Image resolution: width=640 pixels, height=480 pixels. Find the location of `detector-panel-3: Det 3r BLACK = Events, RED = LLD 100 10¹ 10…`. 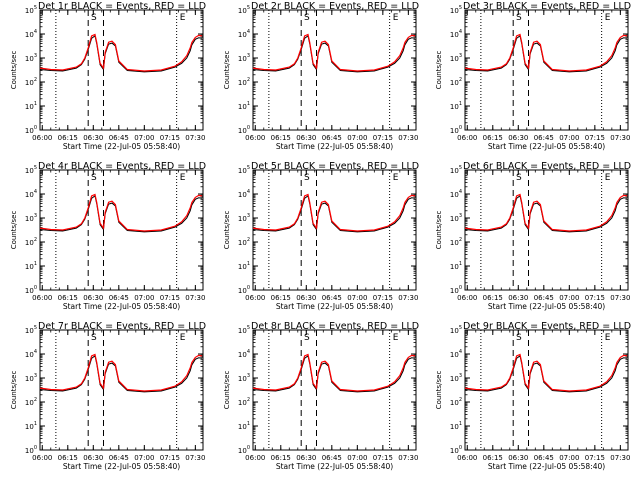

detector-panel-3: Det 3r BLACK = Events, RED = LLD 100 10¹ 10… is located at coordinates (533, 76).